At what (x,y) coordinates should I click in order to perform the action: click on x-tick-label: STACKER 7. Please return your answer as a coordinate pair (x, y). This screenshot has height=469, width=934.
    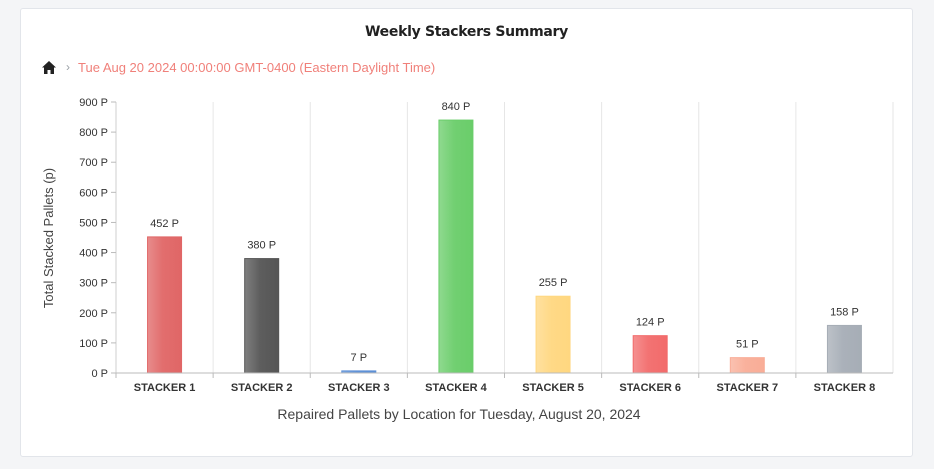
    Looking at the image, I should click on (748, 388).